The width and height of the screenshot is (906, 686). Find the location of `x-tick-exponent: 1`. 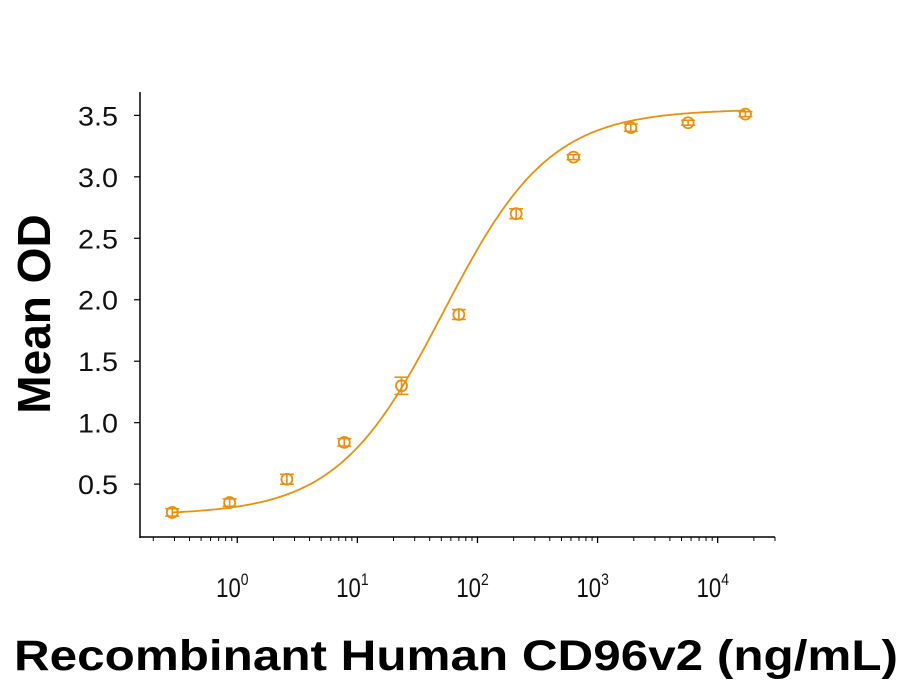

x-tick-exponent: 1 is located at coordinates (365, 580).